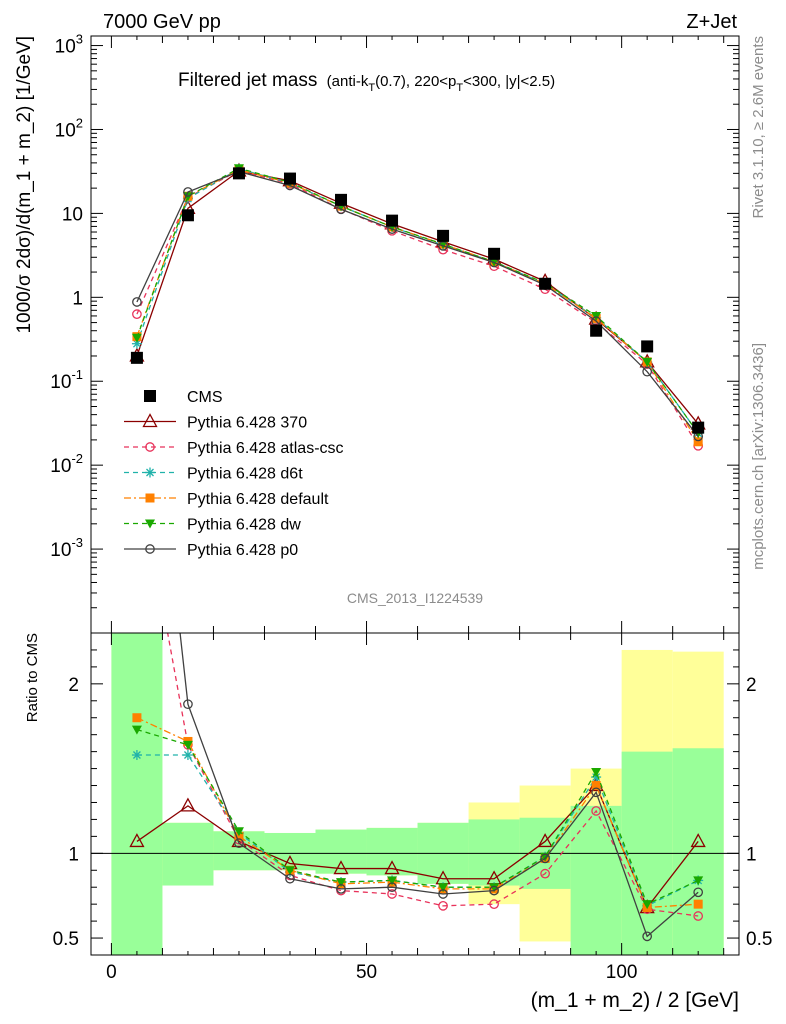 This screenshot has width=786, height=1024. What do you see at coordinates (183, 397) in the screenshot?
I see `legend-item-cms: CMS` at bounding box center [183, 397].